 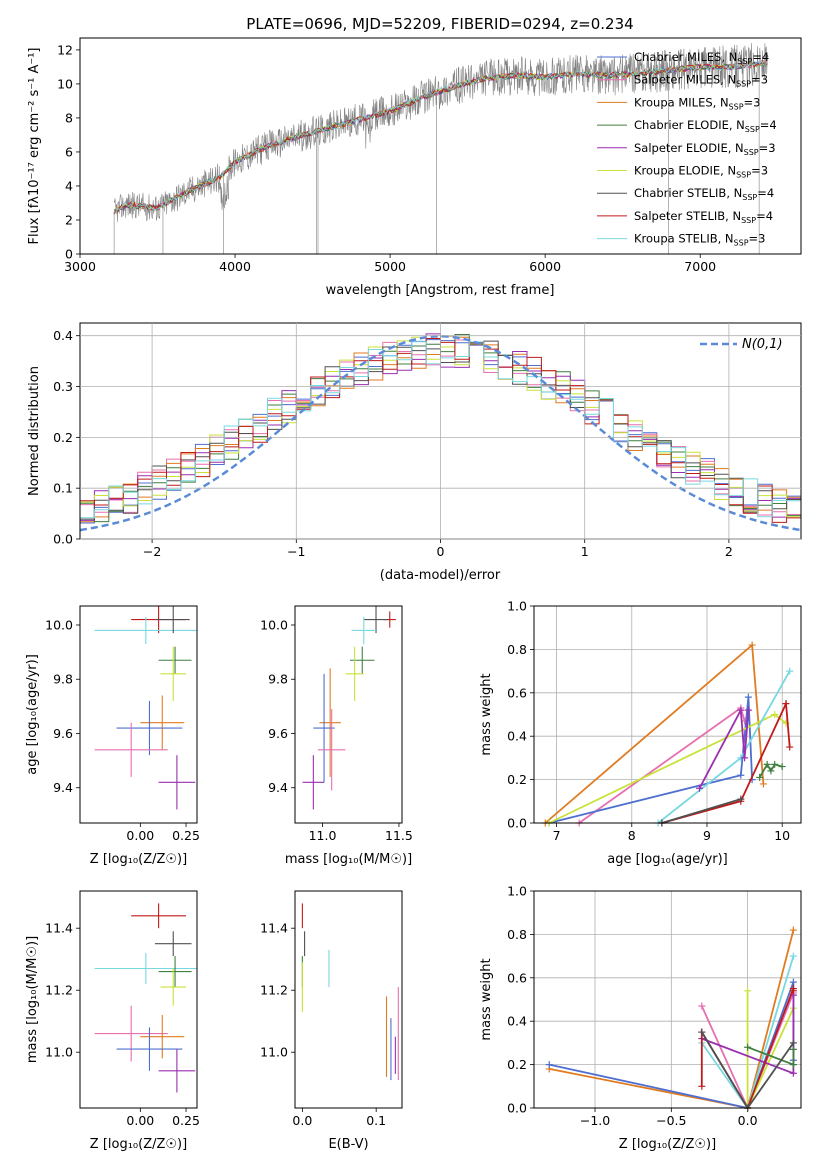 I want to click on normal-legend-label: N(0,1), so click(x=762, y=344).